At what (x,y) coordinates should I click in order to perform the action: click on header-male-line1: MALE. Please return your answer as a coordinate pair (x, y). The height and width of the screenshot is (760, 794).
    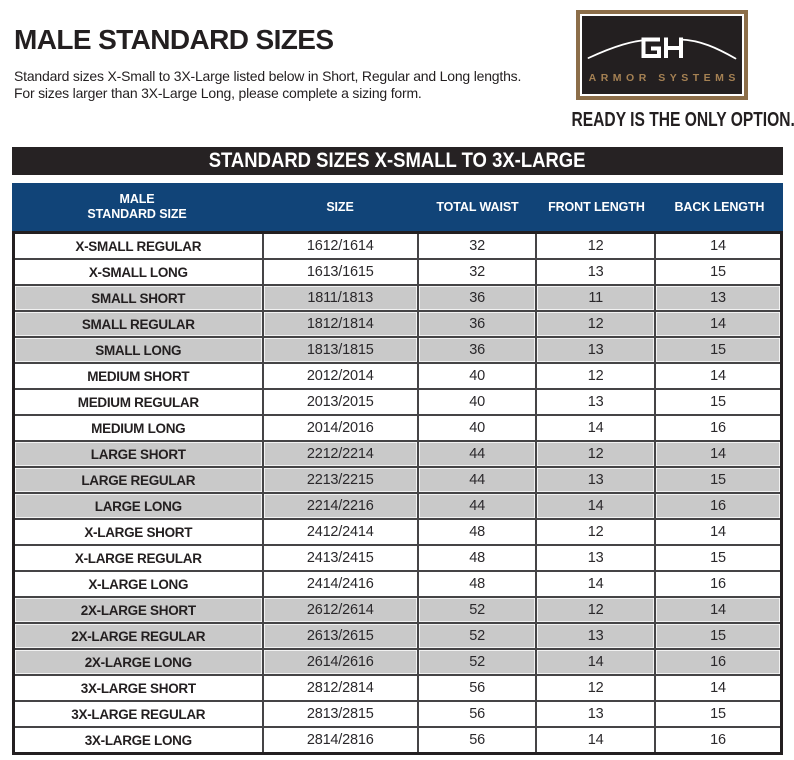
    Looking at the image, I should click on (137, 199).